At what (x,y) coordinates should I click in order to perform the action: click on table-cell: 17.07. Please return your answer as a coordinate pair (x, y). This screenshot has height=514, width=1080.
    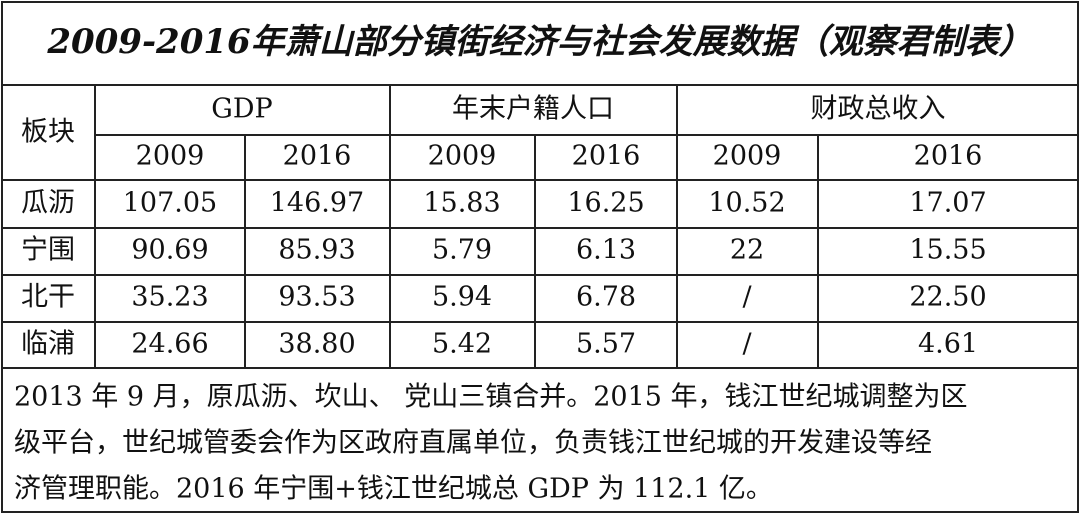
    Looking at the image, I should click on (947, 203).